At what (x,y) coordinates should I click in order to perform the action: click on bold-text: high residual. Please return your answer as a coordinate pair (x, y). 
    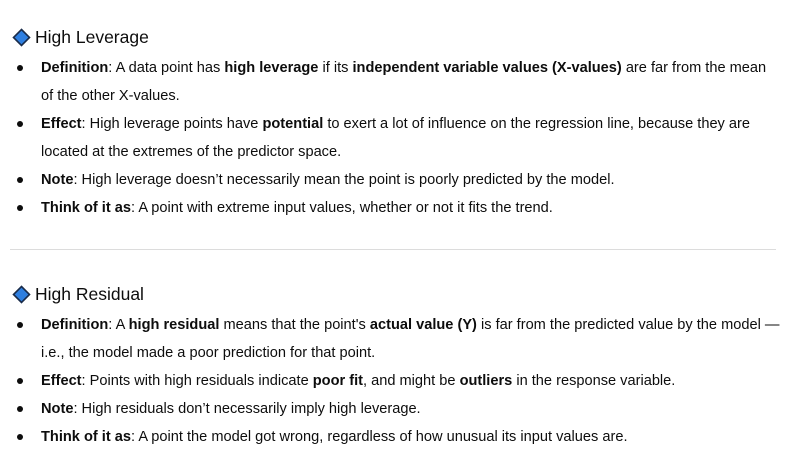
    Looking at the image, I should click on (174, 325).